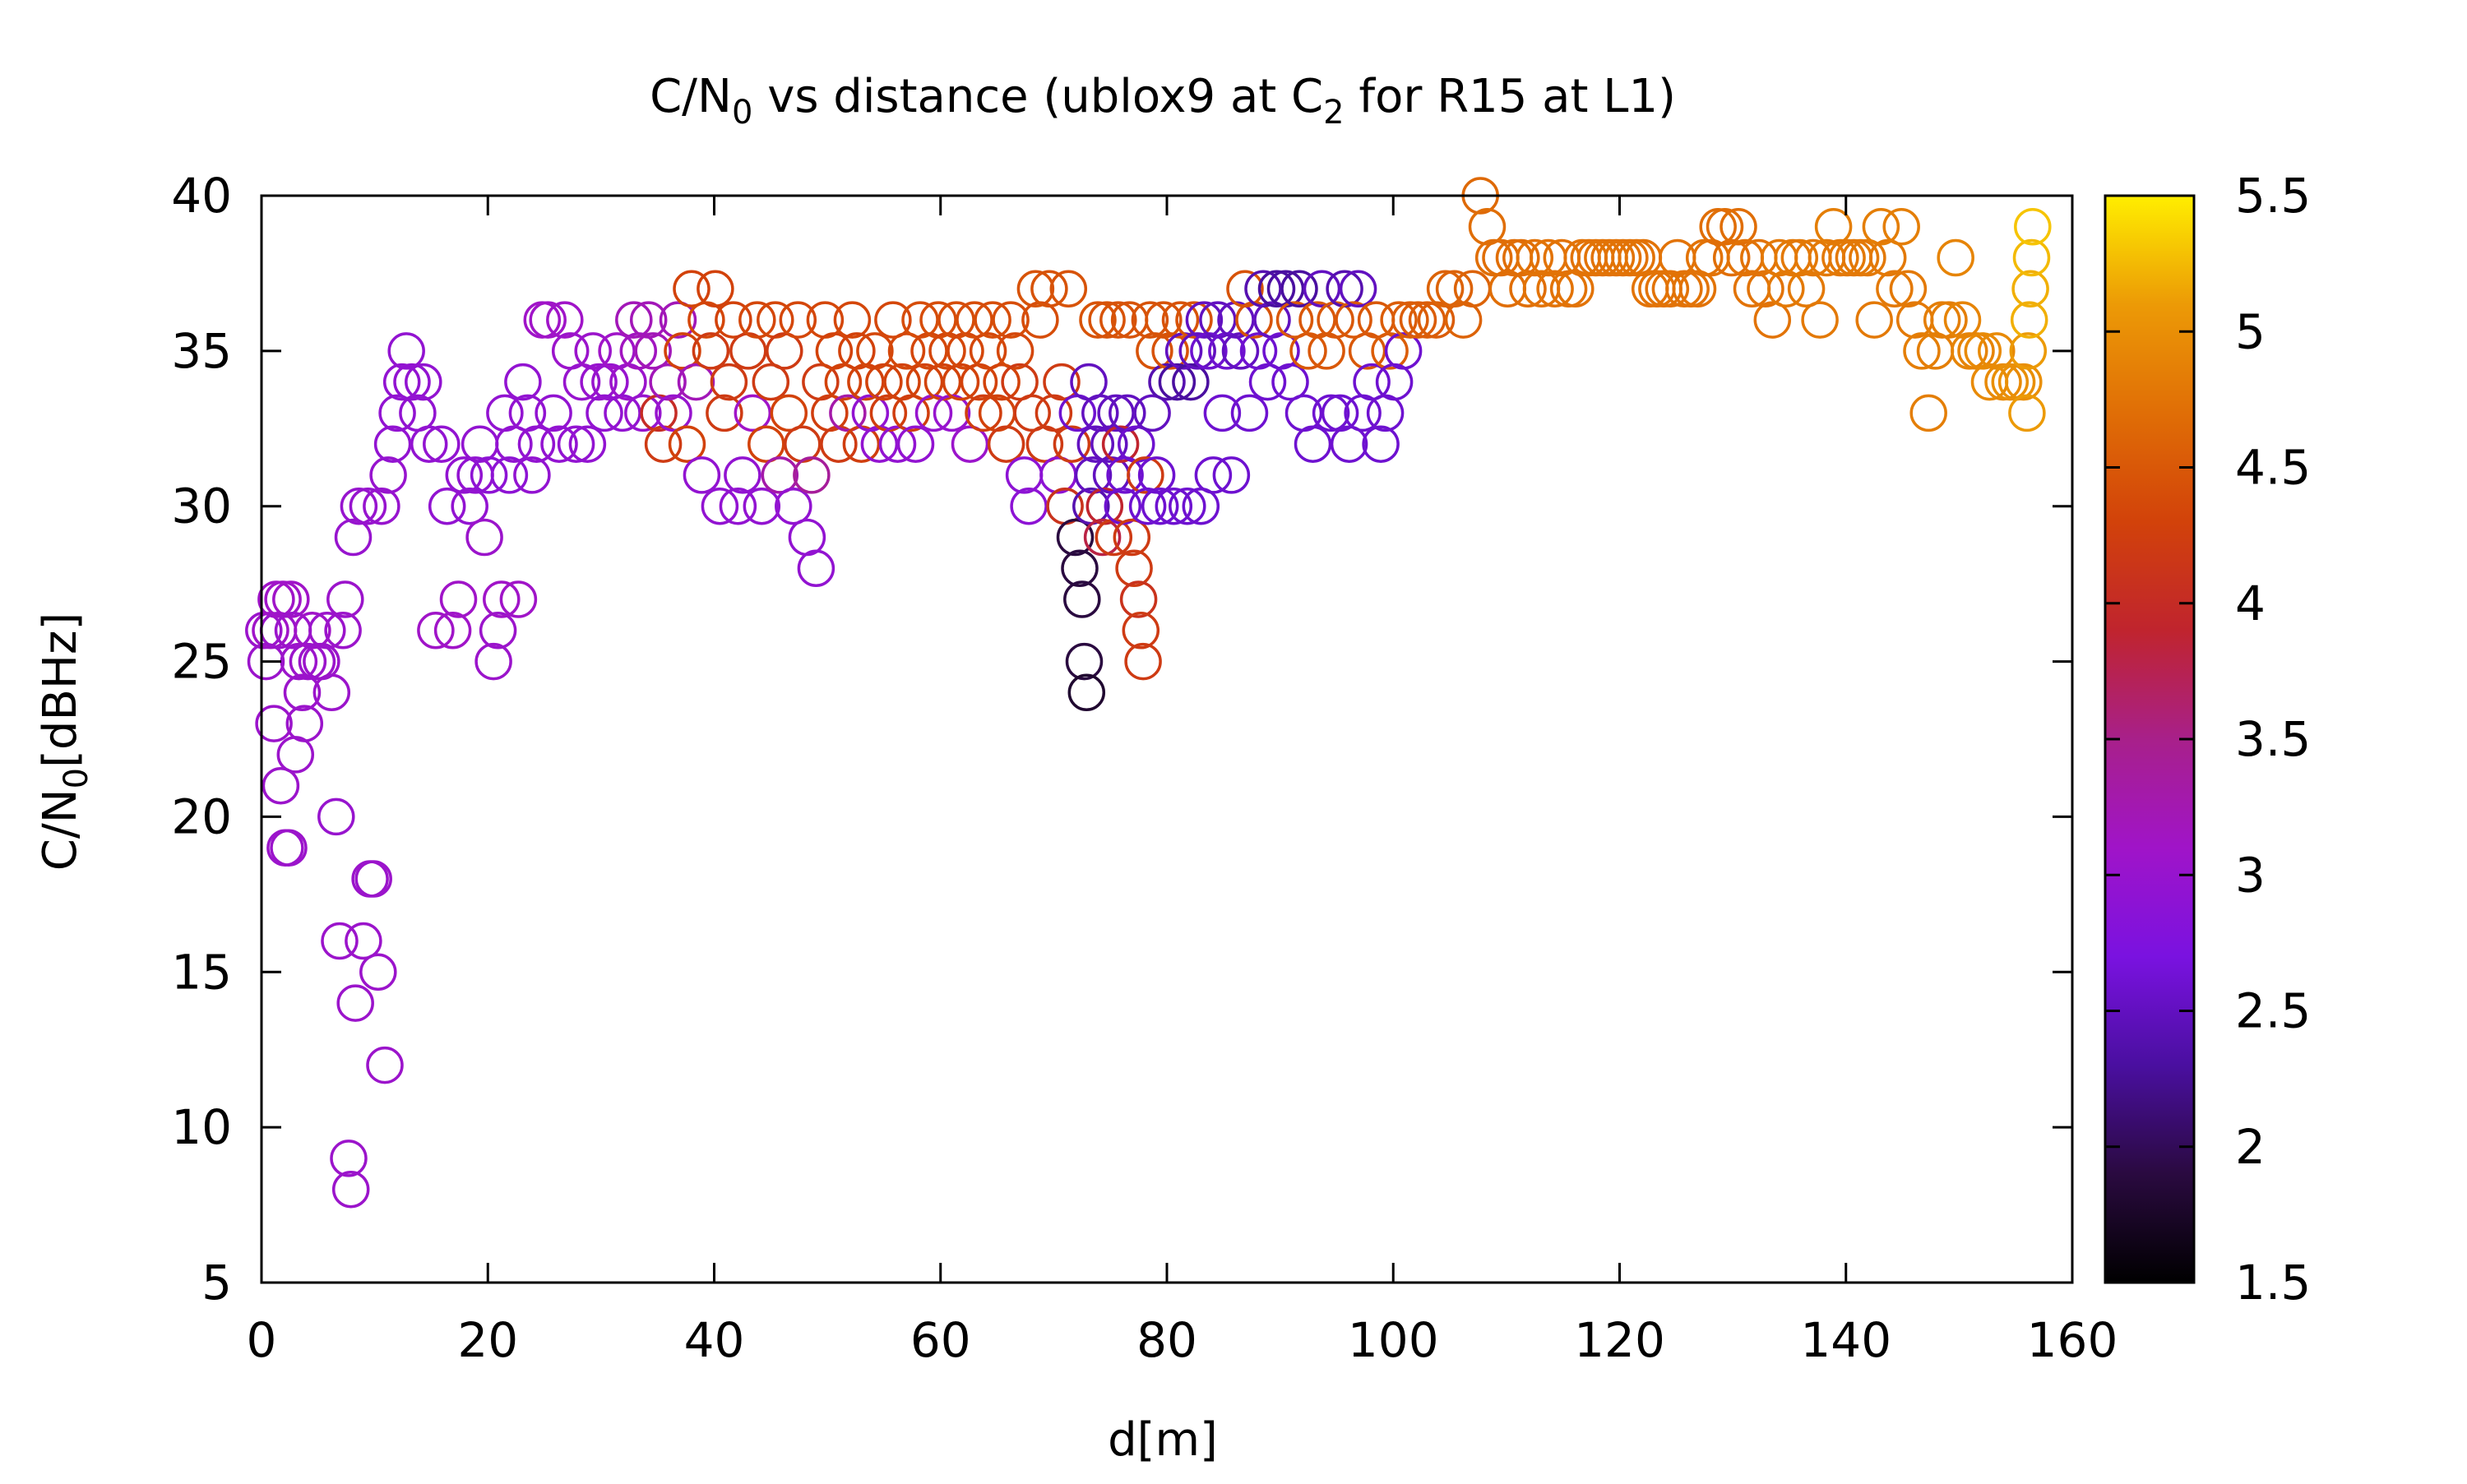 The image size is (2467, 1484). What do you see at coordinates (201, 506) in the screenshot?
I see `y-tick-label: 30` at bounding box center [201, 506].